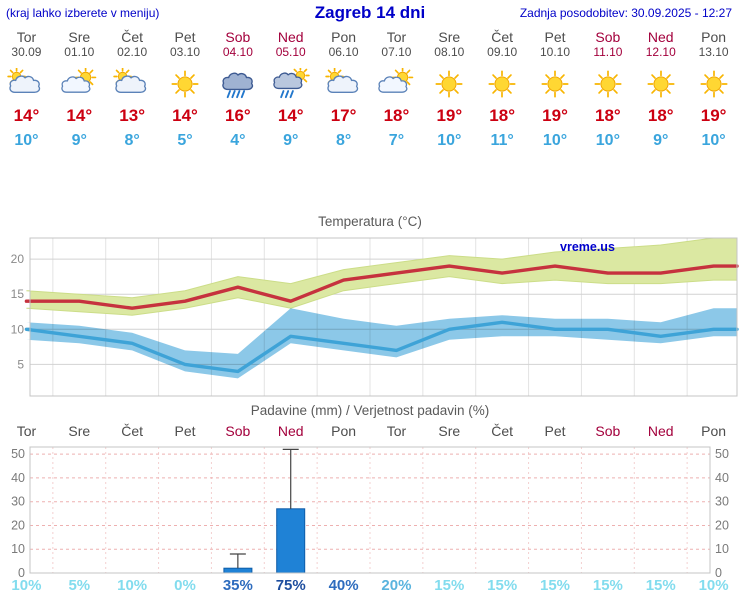  Describe the element at coordinates (237, 585) in the screenshot. I see `precip-probability: 35%` at that location.